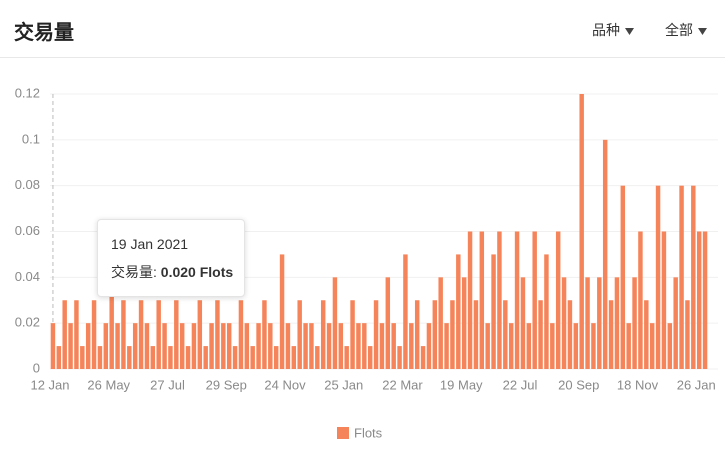 The image size is (725, 468). What do you see at coordinates (150, 244) in the screenshot?
I see `tooltip-date: 19 Jan 2021` at bounding box center [150, 244].